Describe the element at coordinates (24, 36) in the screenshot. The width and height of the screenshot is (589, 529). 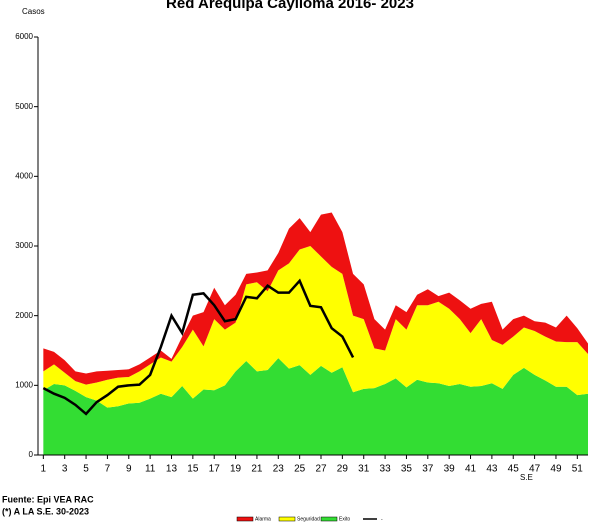
I see `y-tick-label: 6000` at that location.